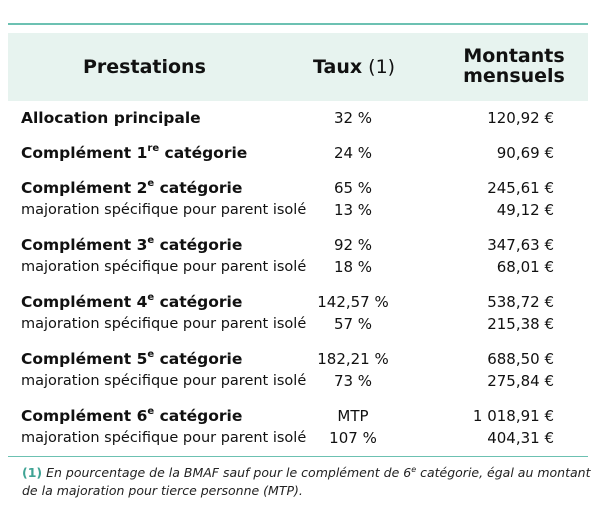 This screenshot has width=600, height=516. Describe the element at coordinates (353, 267) in the screenshot. I see `row-rate: 18 %` at that location.